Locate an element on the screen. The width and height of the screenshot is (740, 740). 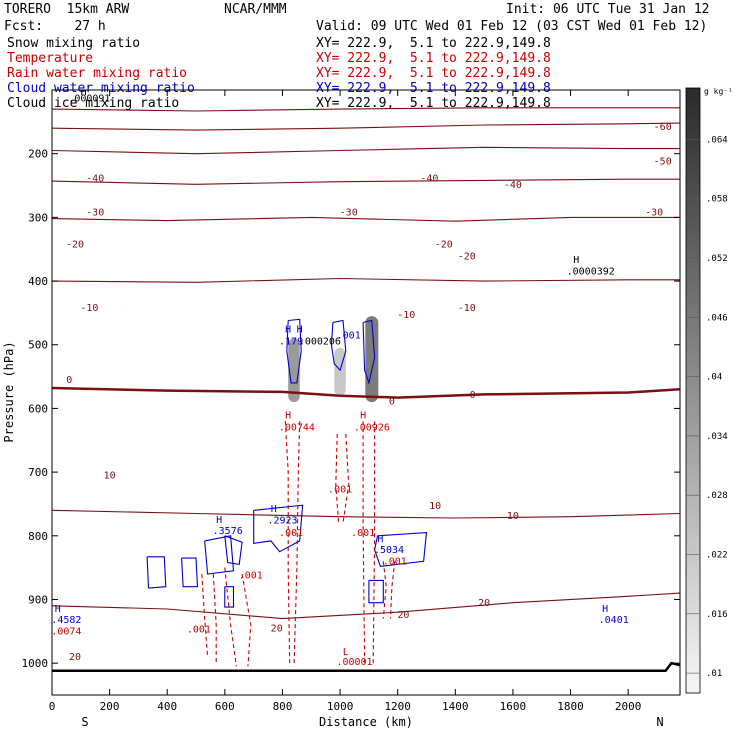
isotherm-label-12: -10 is located at coordinates (406, 315).